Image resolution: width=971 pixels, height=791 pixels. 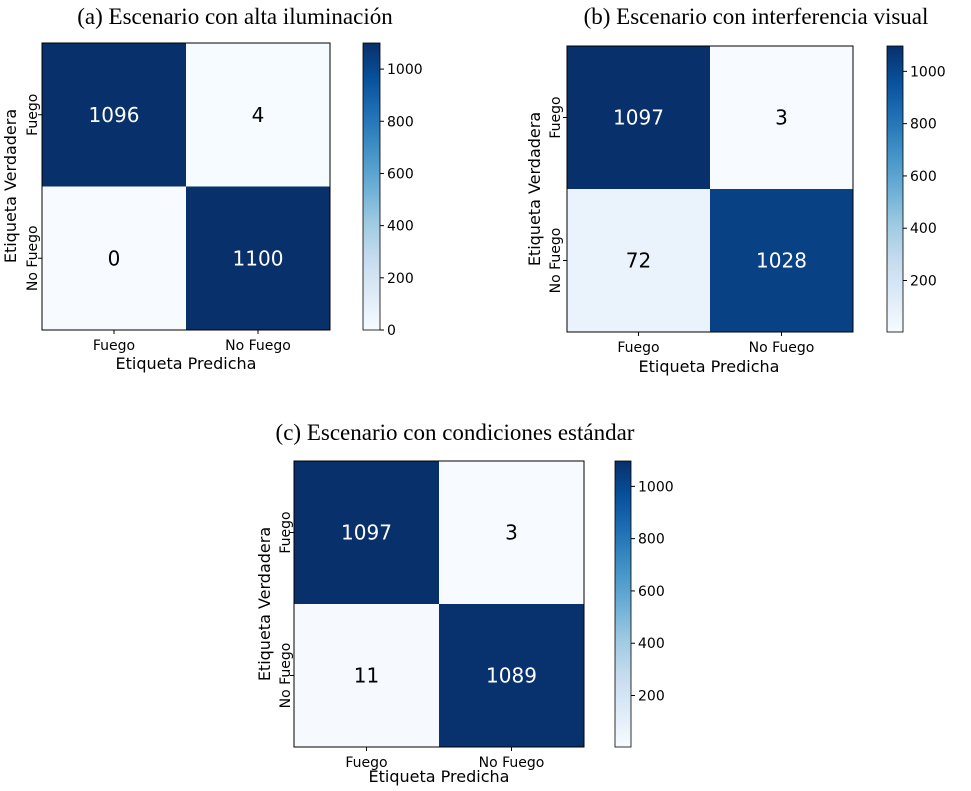 I want to click on cell-value-1-0: 11, so click(x=366, y=676).